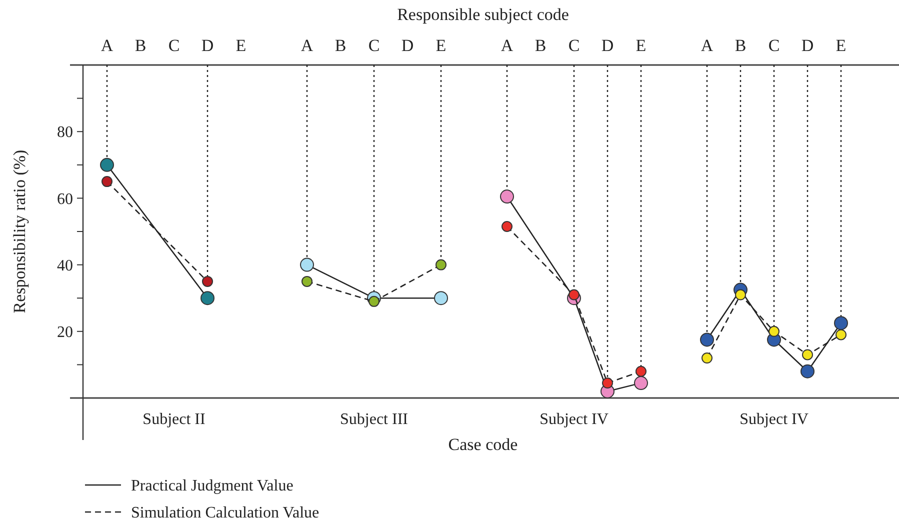 The image size is (899, 526). I want to click on y-tick-label: 20, so click(65, 332).